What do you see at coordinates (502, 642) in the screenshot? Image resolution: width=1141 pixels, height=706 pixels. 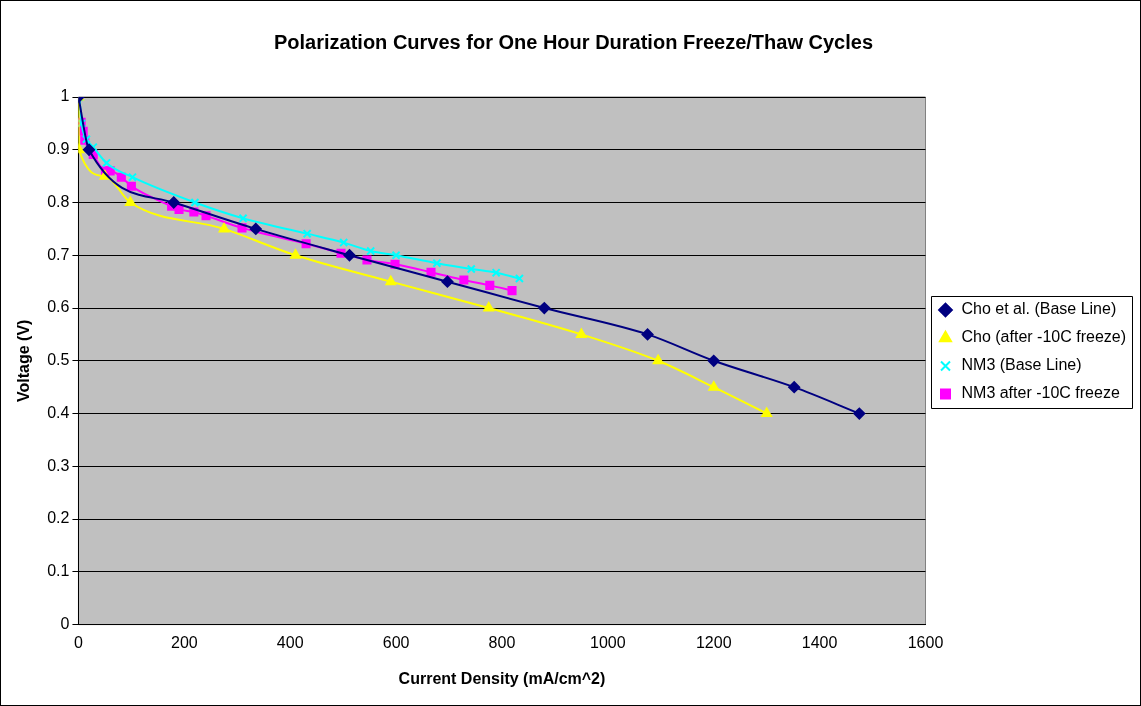 I see `x-tick-label: 800` at bounding box center [502, 642].